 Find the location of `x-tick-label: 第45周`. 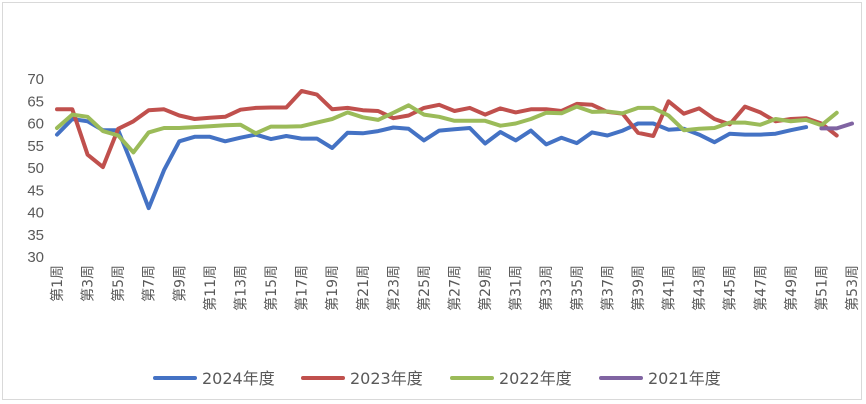

x-tick-label: 第45周 is located at coordinates (730, 288).